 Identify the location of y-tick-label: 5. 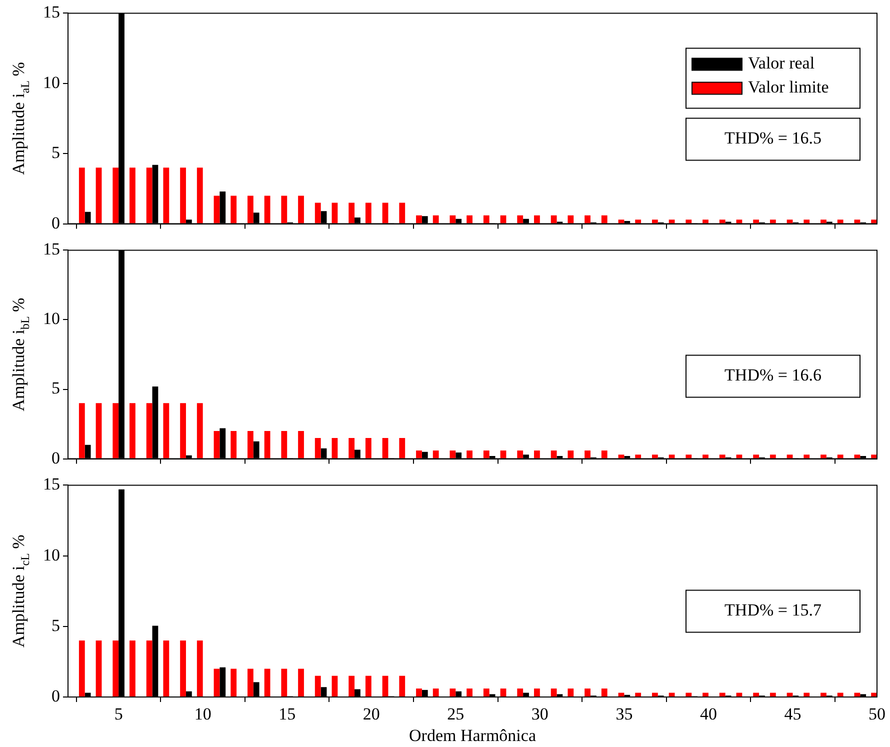
(56, 152).